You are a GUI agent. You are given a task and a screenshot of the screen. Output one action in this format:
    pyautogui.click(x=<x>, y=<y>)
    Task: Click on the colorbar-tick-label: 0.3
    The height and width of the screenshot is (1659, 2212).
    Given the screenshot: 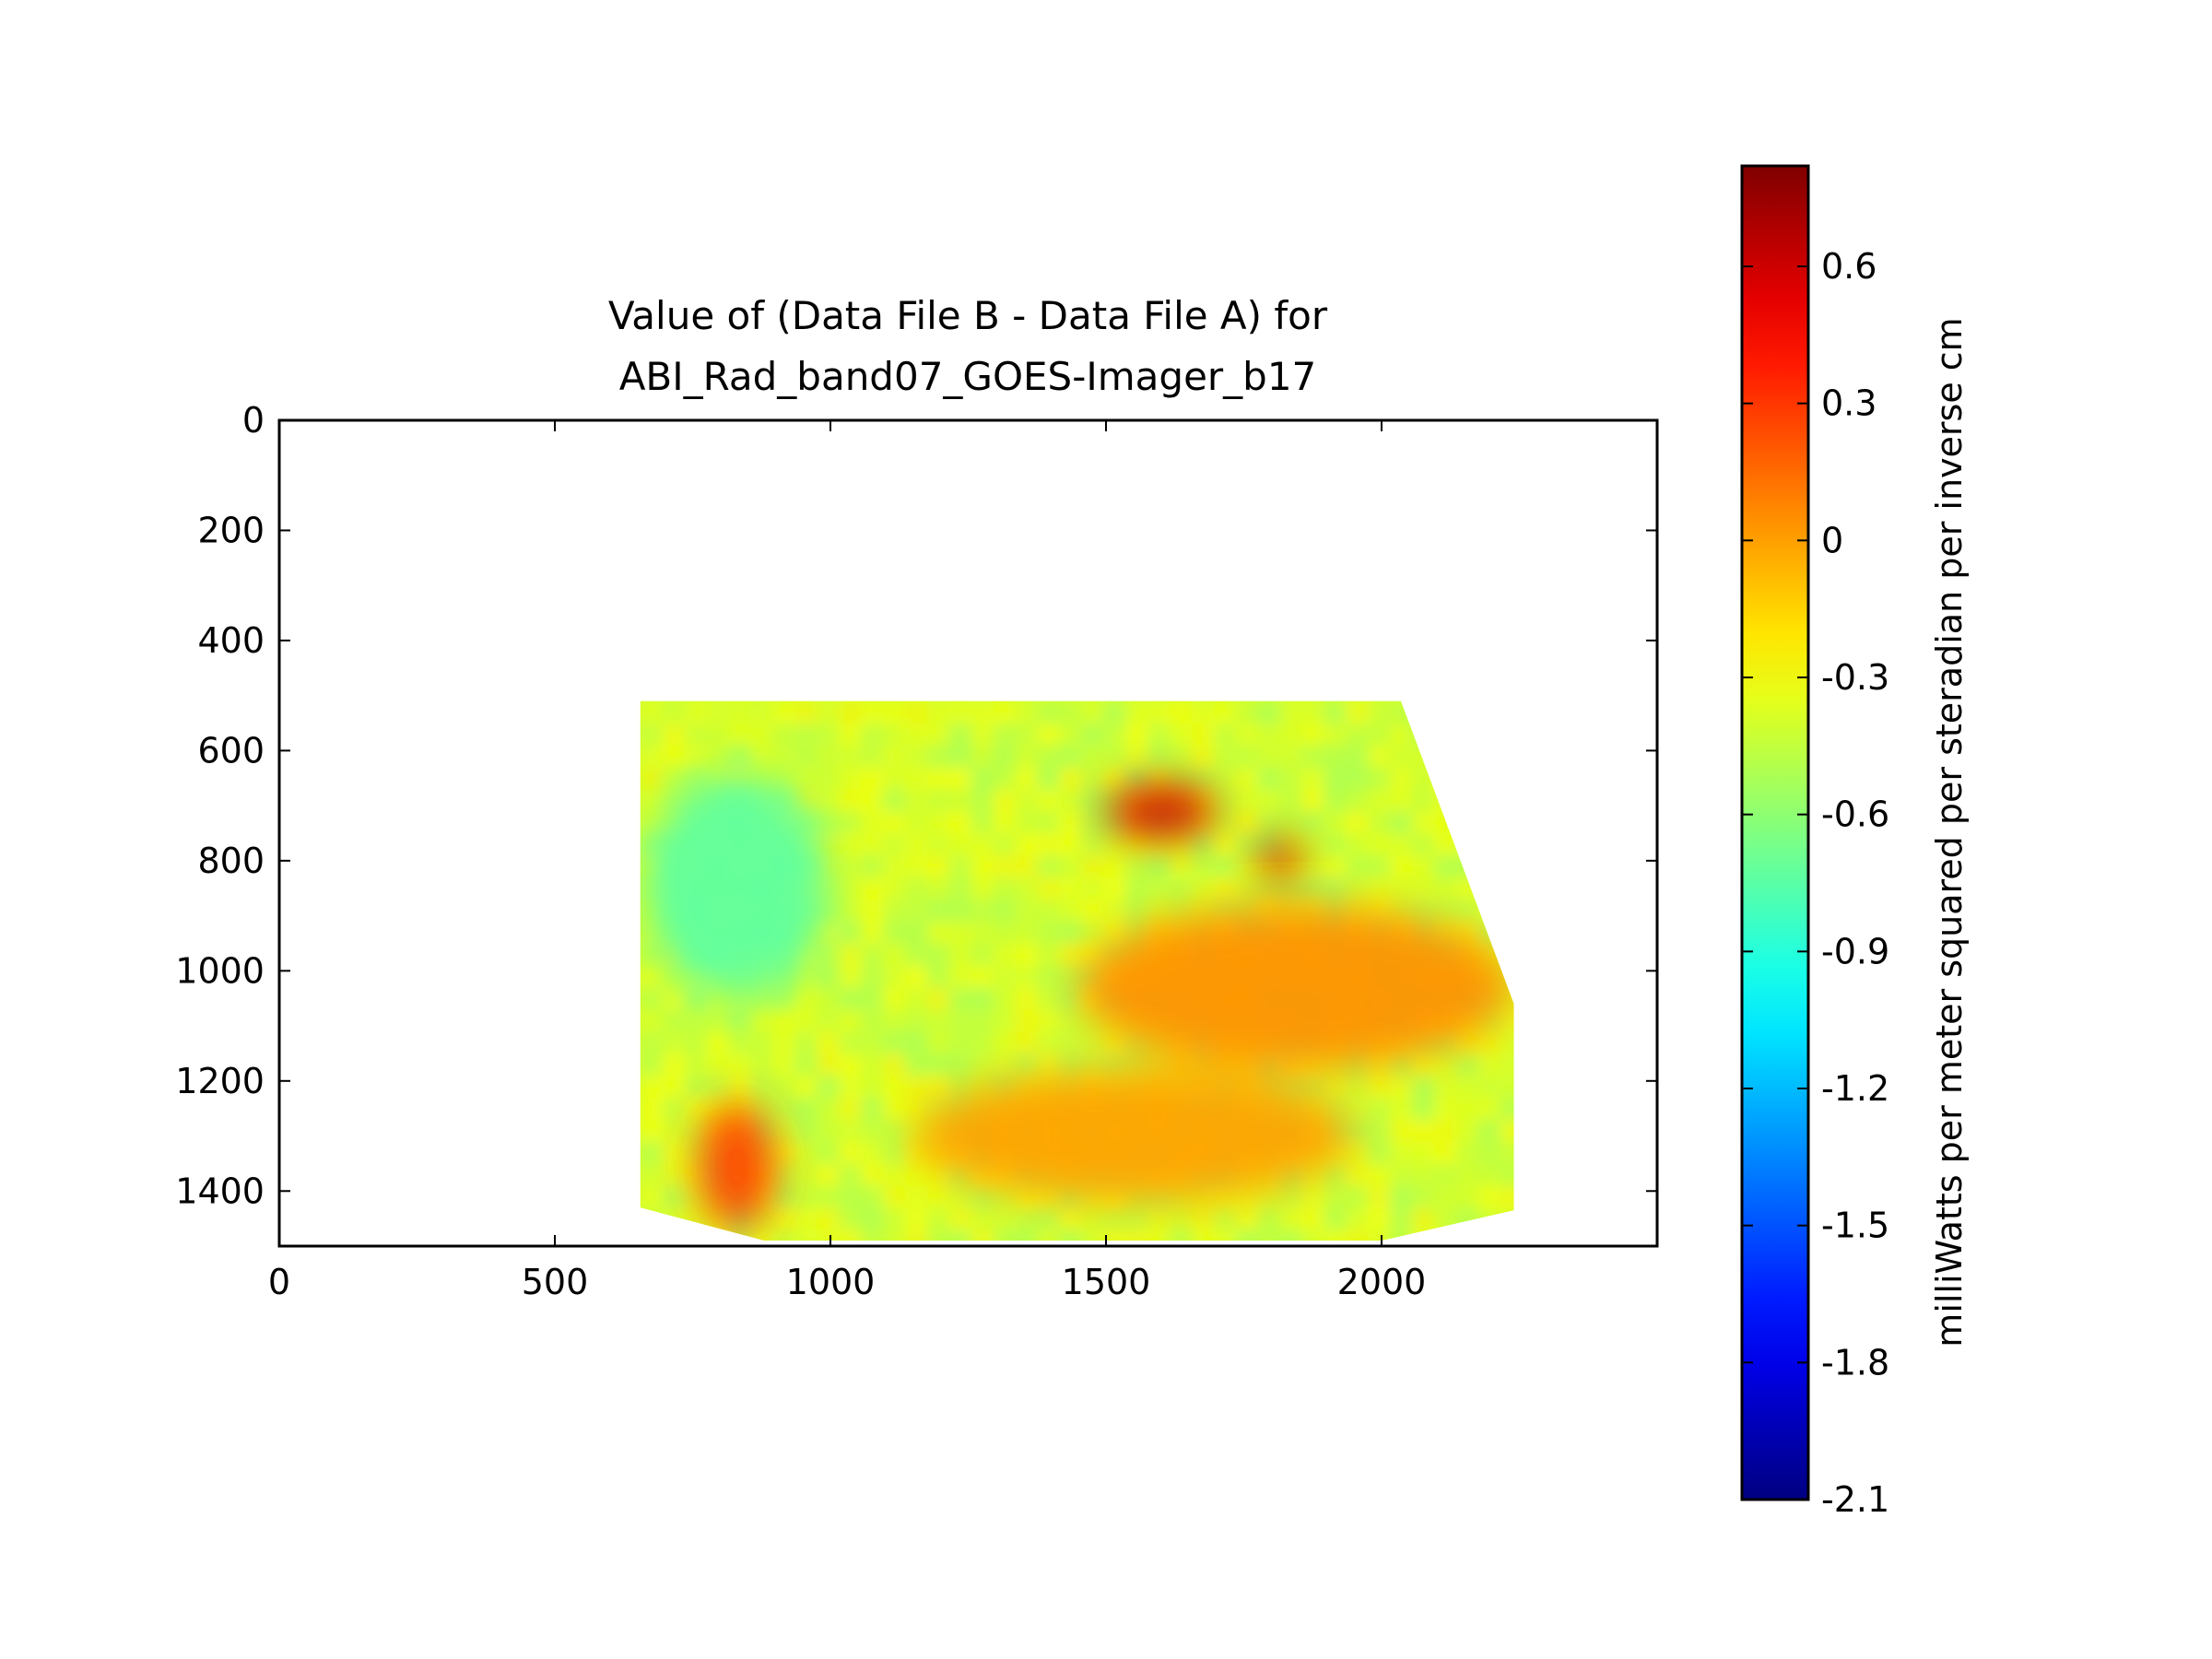 What is the action you would take?
    pyautogui.click(x=1849, y=403)
    